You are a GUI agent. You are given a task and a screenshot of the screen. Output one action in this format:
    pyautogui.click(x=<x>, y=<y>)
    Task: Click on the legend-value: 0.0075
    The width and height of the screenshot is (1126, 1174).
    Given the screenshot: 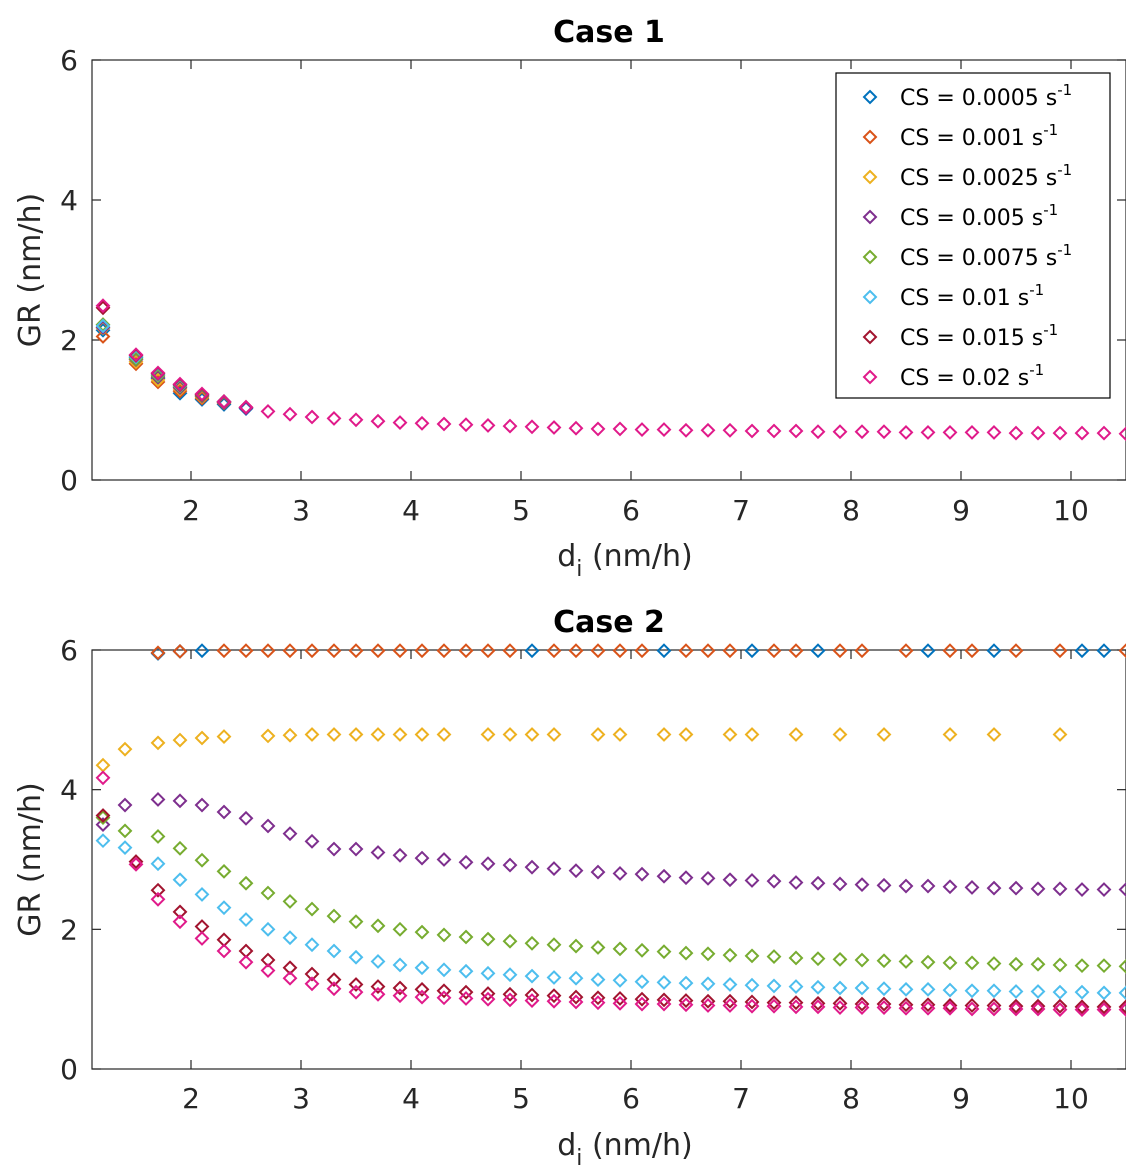 What is the action you would take?
    pyautogui.click(x=1000, y=258)
    